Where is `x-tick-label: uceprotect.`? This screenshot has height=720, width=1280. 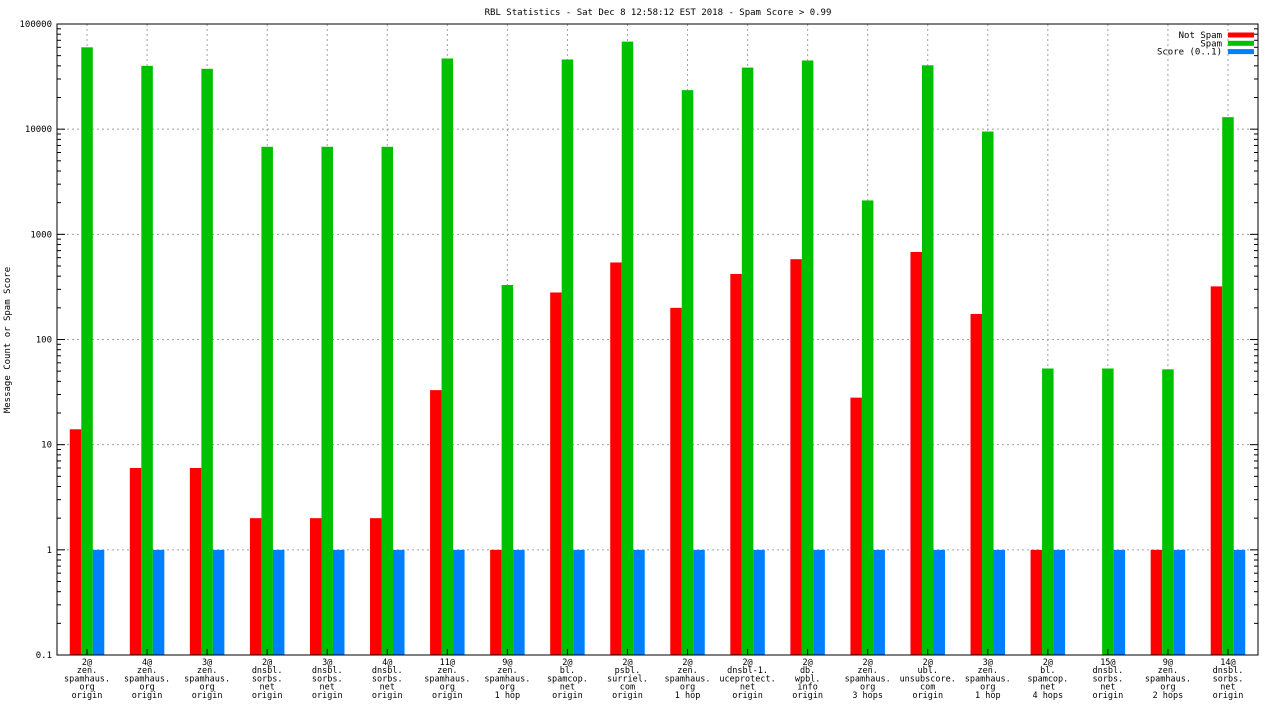 x-tick-label: uceprotect. is located at coordinates (747, 679).